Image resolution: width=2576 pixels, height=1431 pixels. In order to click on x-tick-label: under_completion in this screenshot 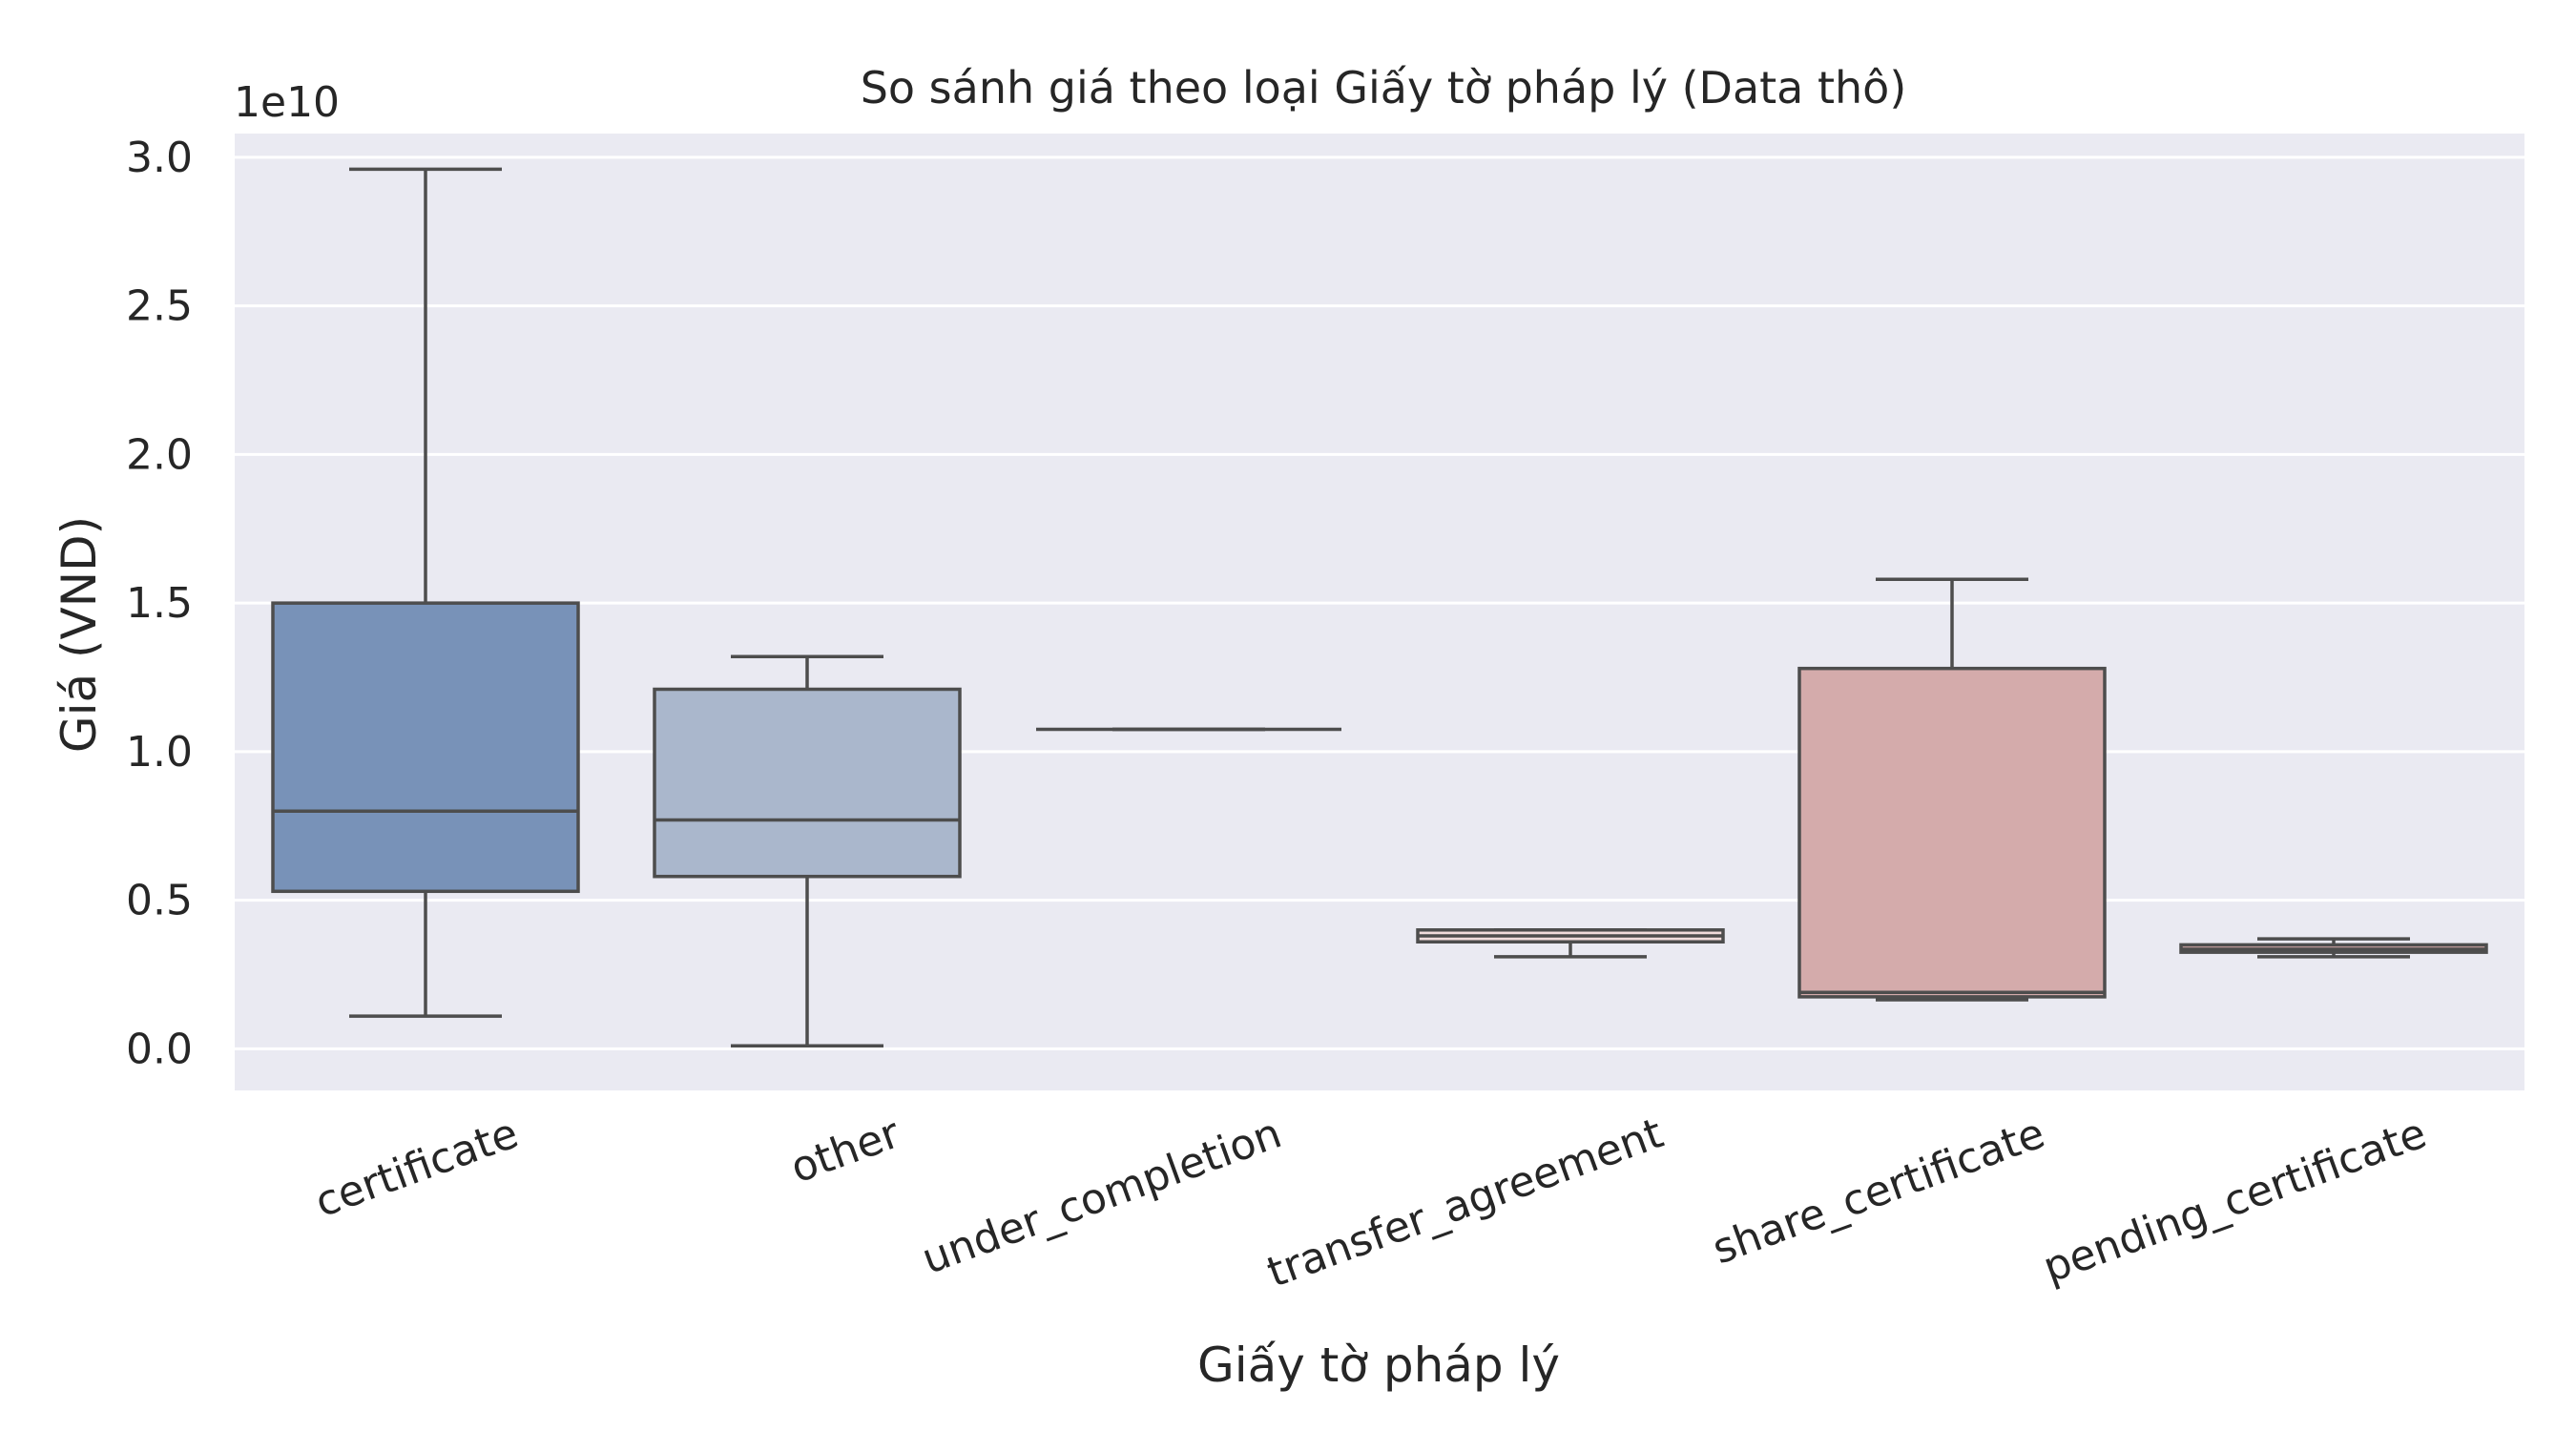, I will do `click(1102, 1196)`.